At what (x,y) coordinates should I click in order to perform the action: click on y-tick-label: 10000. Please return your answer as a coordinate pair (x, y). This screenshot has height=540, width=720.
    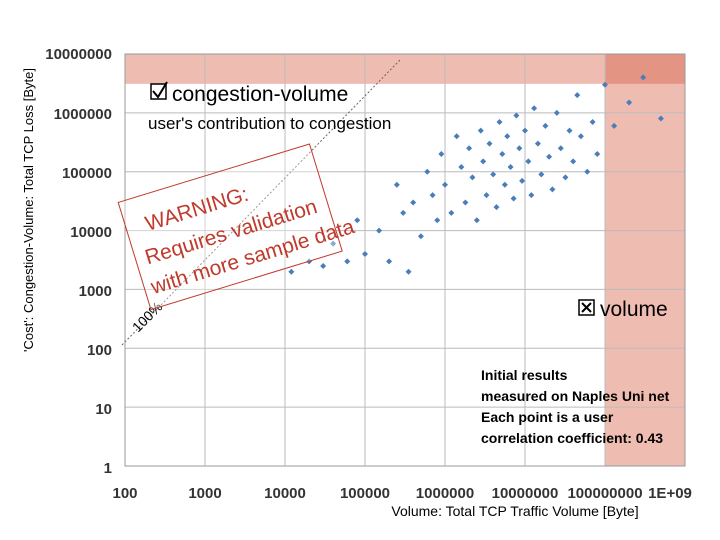
    Looking at the image, I should click on (91, 232).